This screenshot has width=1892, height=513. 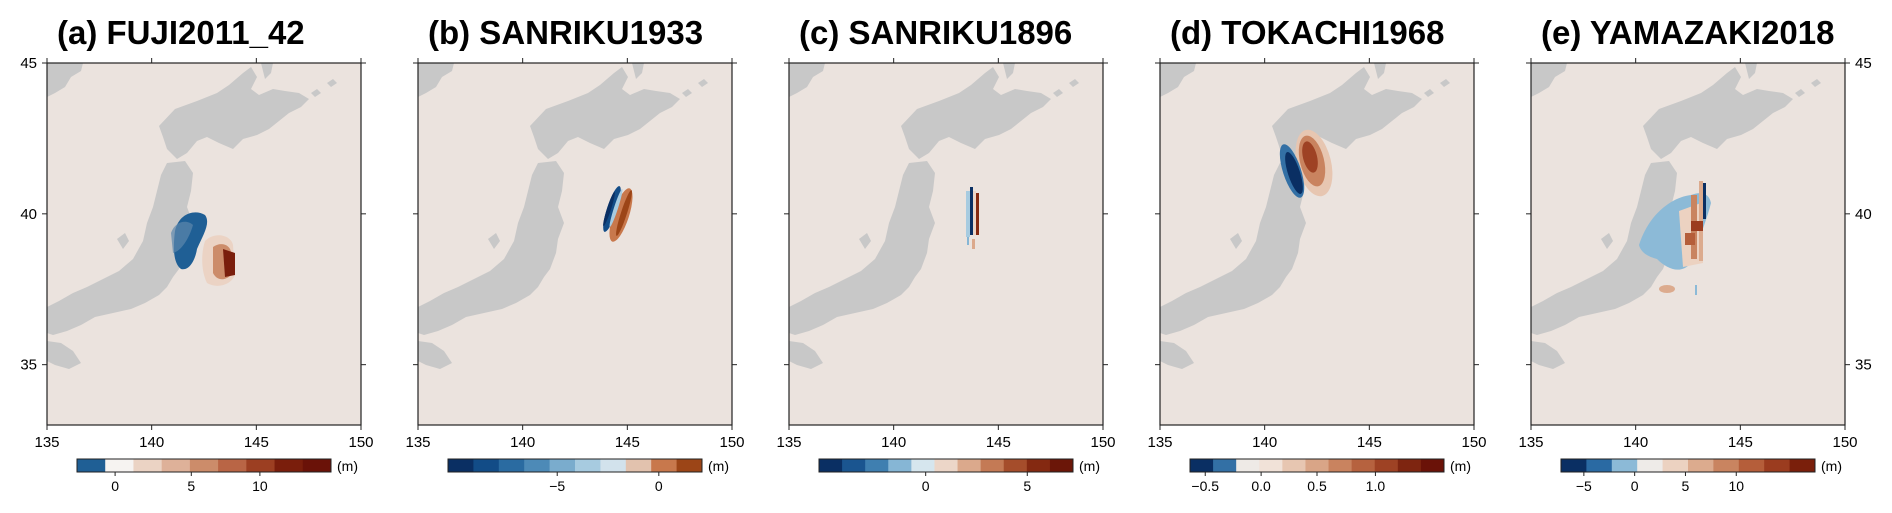 What do you see at coordinates (557, 486) in the screenshot?
I see `colorbar-tick-label: −5` at bounding box center [557, 486].